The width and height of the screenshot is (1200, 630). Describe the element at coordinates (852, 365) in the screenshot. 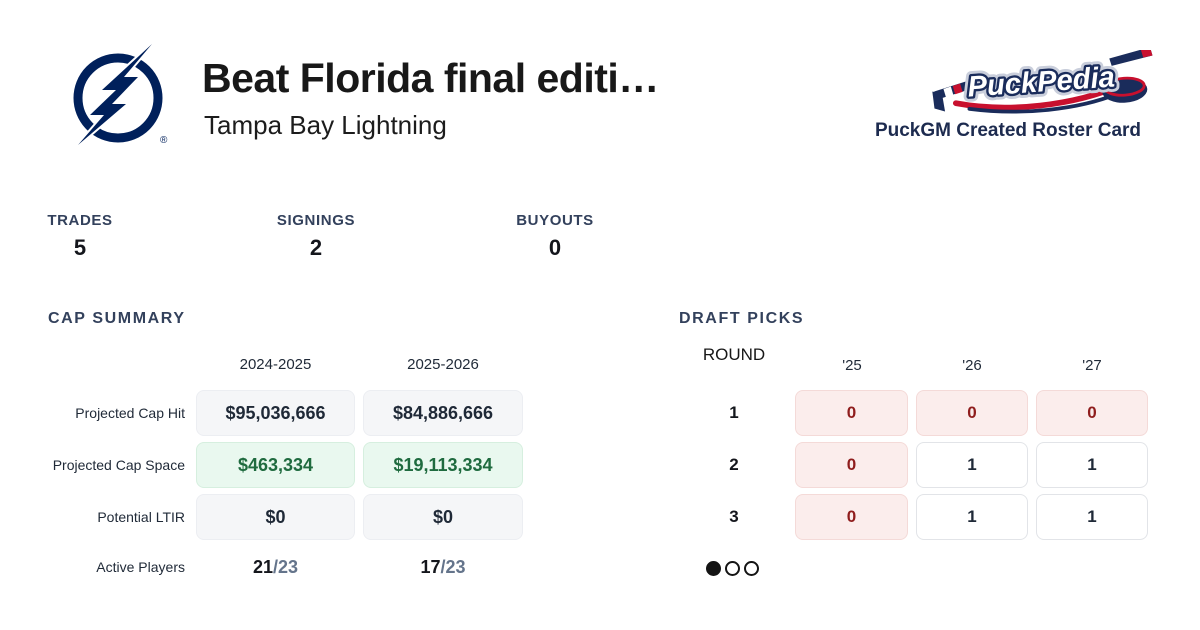

I see `year-column-header: '25` at that location.